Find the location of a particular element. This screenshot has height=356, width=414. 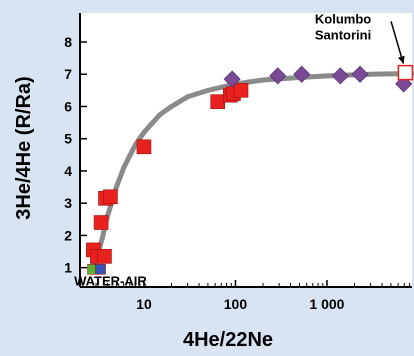

annotation-arrow is located at coordinates (397, 42).